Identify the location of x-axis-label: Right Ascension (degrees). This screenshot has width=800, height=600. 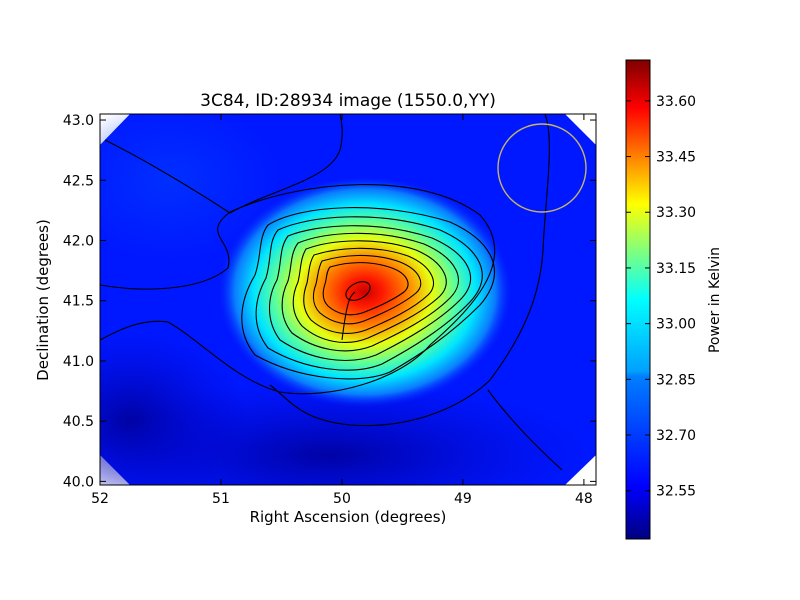
(348, 517).